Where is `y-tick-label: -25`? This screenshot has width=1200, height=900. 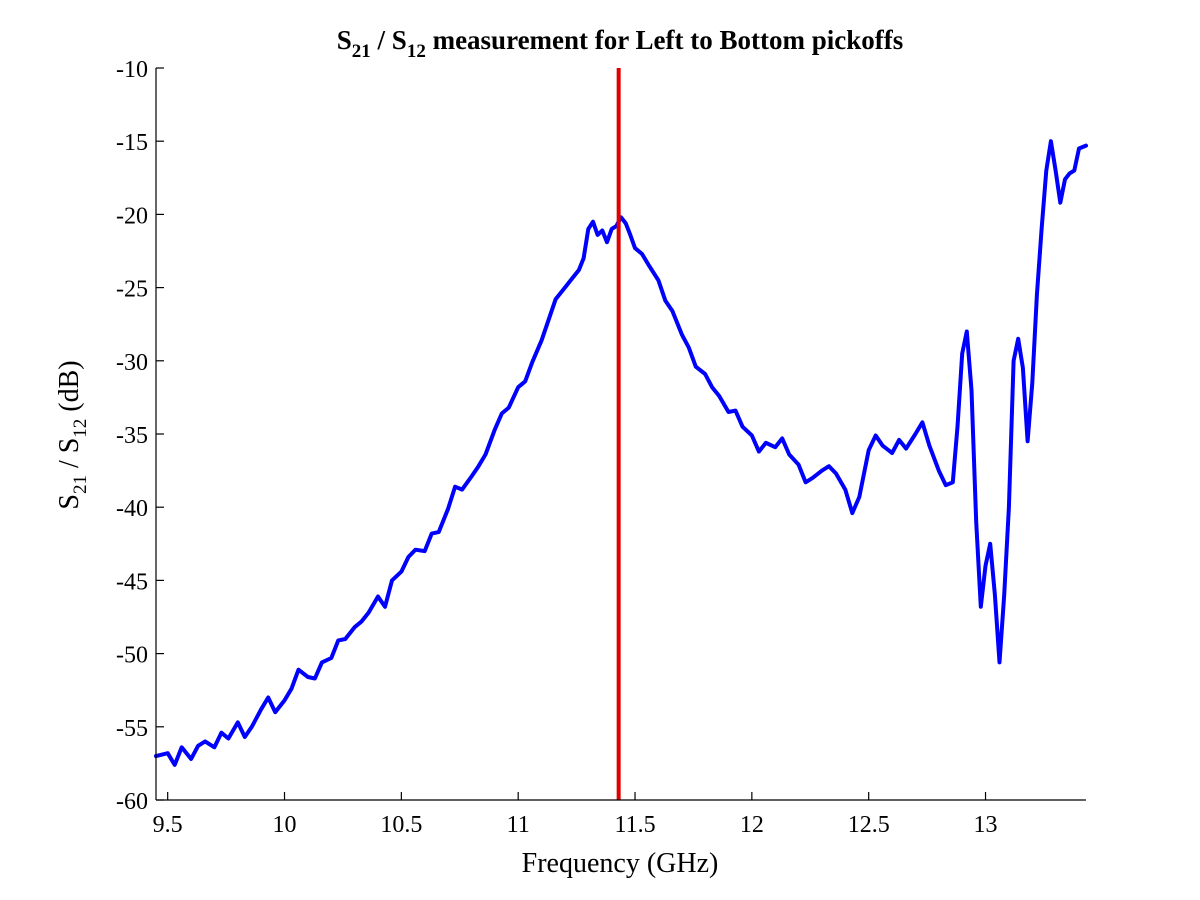
y-tick-label: -25 is located at coordinates (132, 290).